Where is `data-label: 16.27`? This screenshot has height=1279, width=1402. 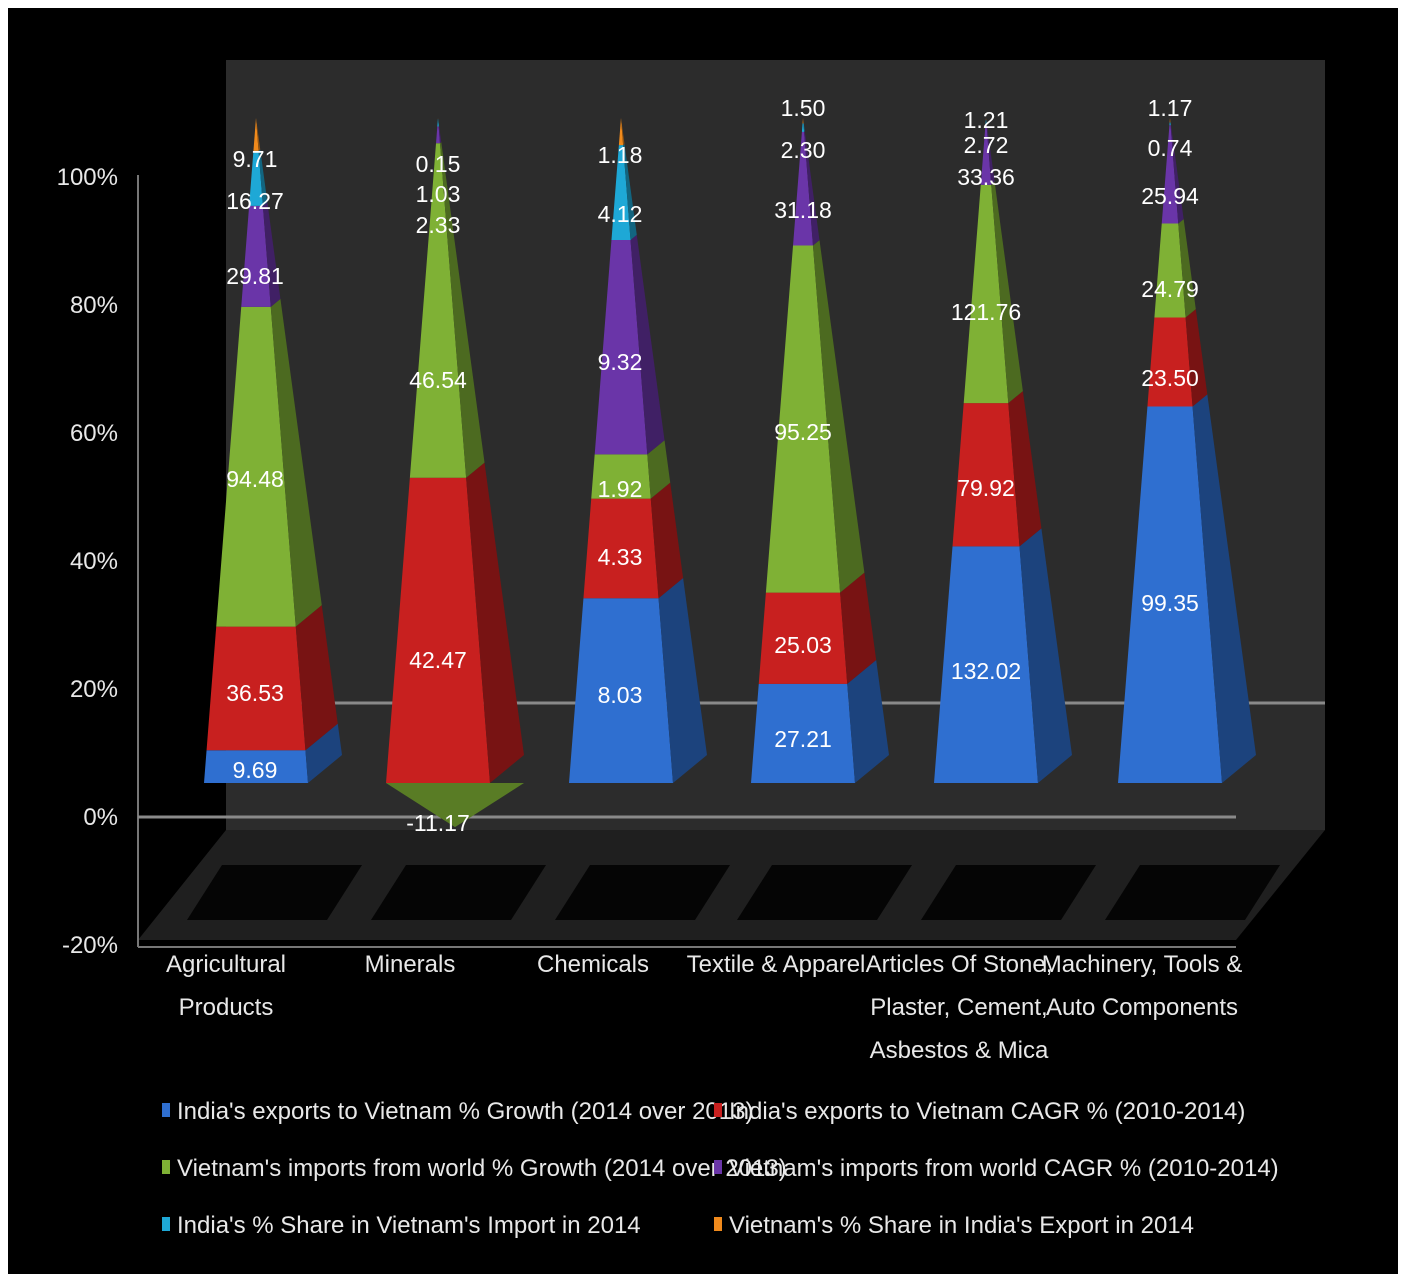
data-label: 16.27 is located at coordinates (255, 201).